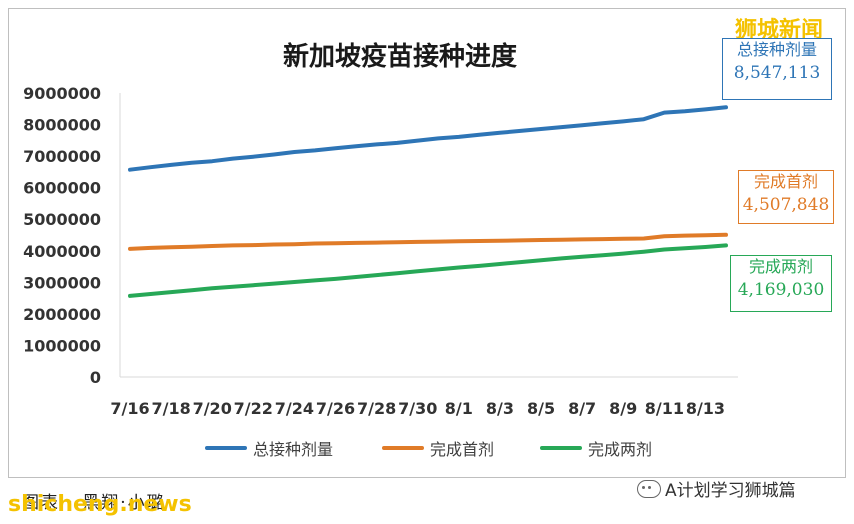 The width and height of the screenshot is (854, 524). I want to click on legend-swatch-first, so click(403, 448).